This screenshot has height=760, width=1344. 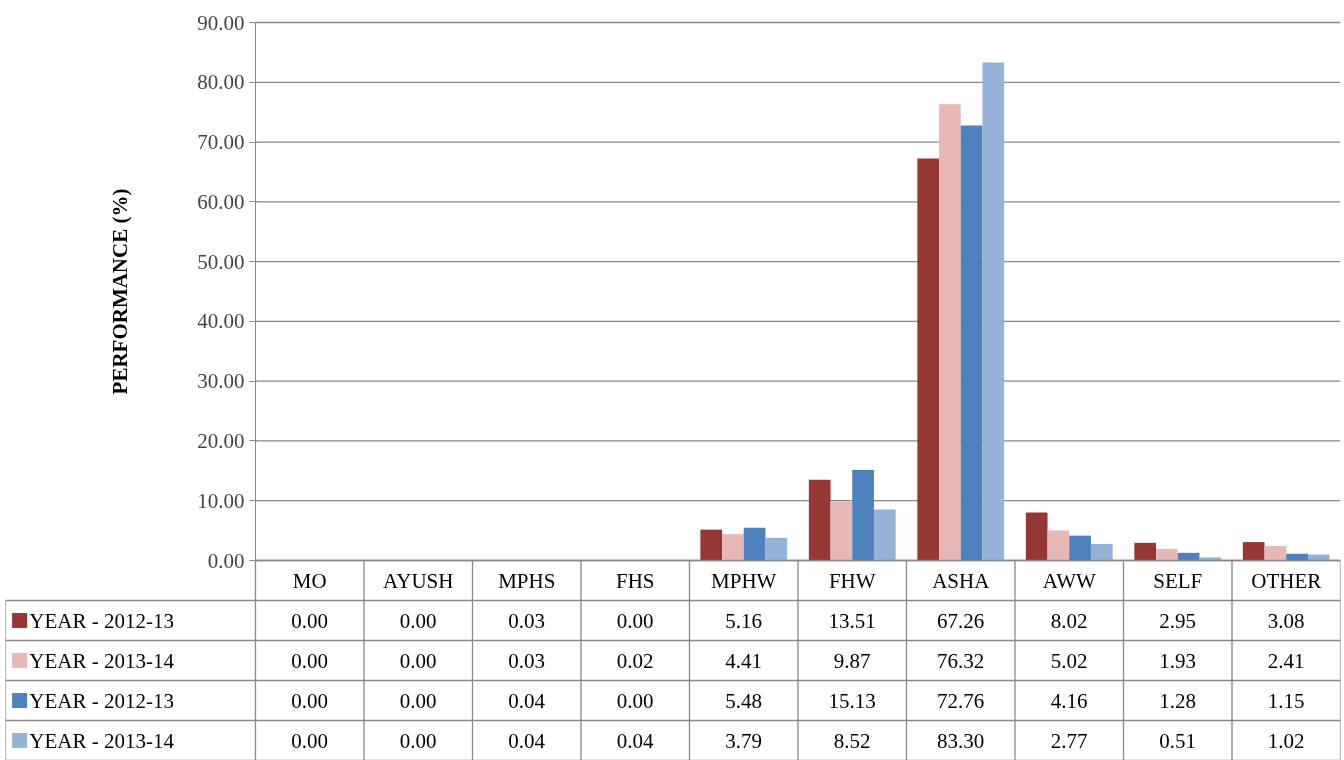 What do you see at coordinates (221, 82) in the screenshot?
I see `y-tick-label: 80.00` at bounding box center [221, 82].